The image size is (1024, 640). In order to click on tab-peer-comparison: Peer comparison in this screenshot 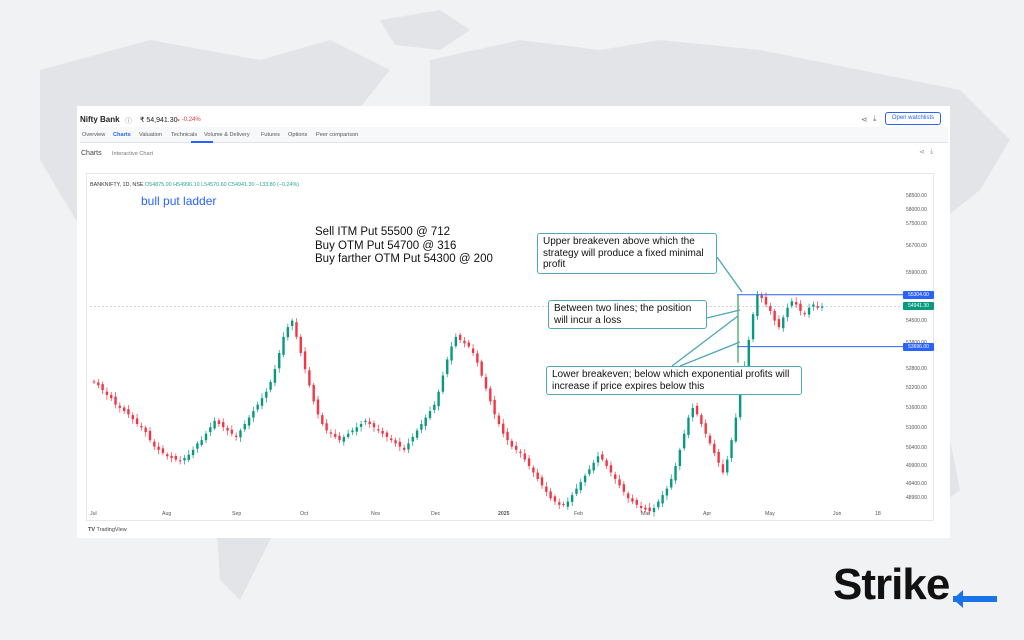, I will do `click(337, 135)`.